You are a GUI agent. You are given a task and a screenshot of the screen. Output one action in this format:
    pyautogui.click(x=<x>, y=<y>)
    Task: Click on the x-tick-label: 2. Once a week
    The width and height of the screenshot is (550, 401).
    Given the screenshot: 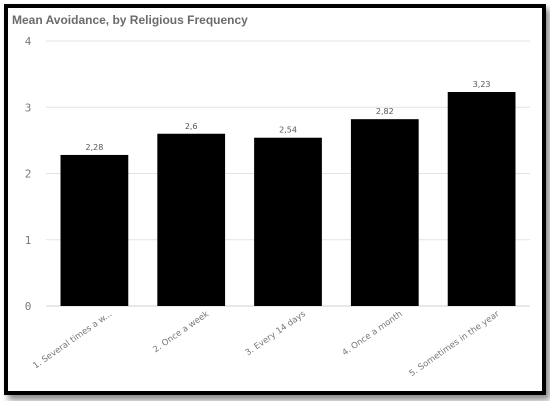 What is the action you would take?
    pyautogui.click(x=181, y=332)
    